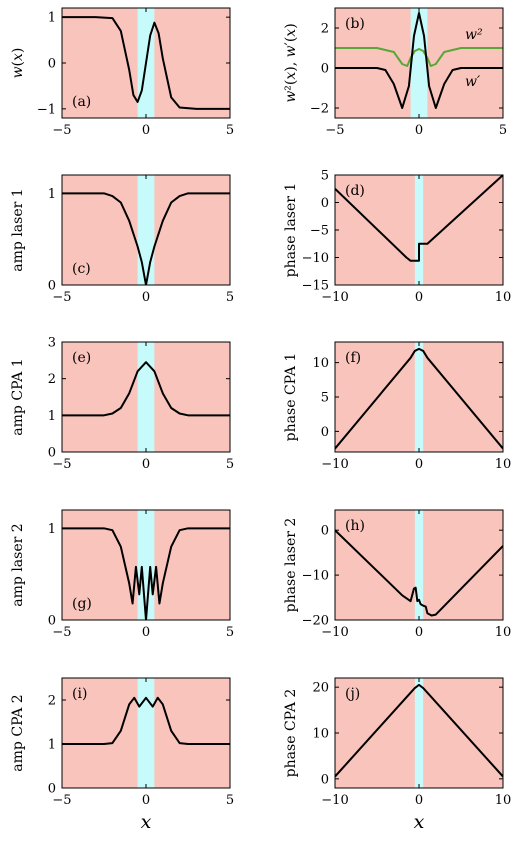 This screenshot has height=845, width=515. I want to click on panel-label: (g), so click(82, 604).